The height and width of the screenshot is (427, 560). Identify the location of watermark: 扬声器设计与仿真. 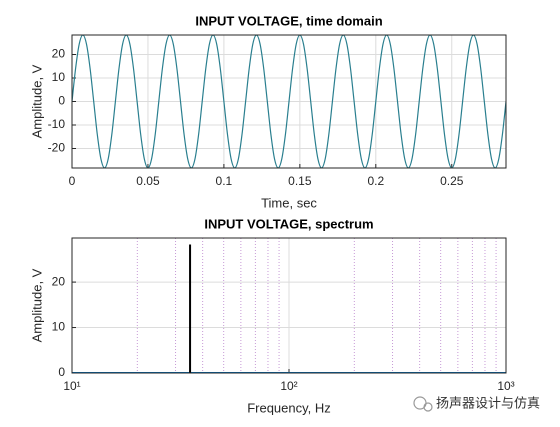
(476, 403).